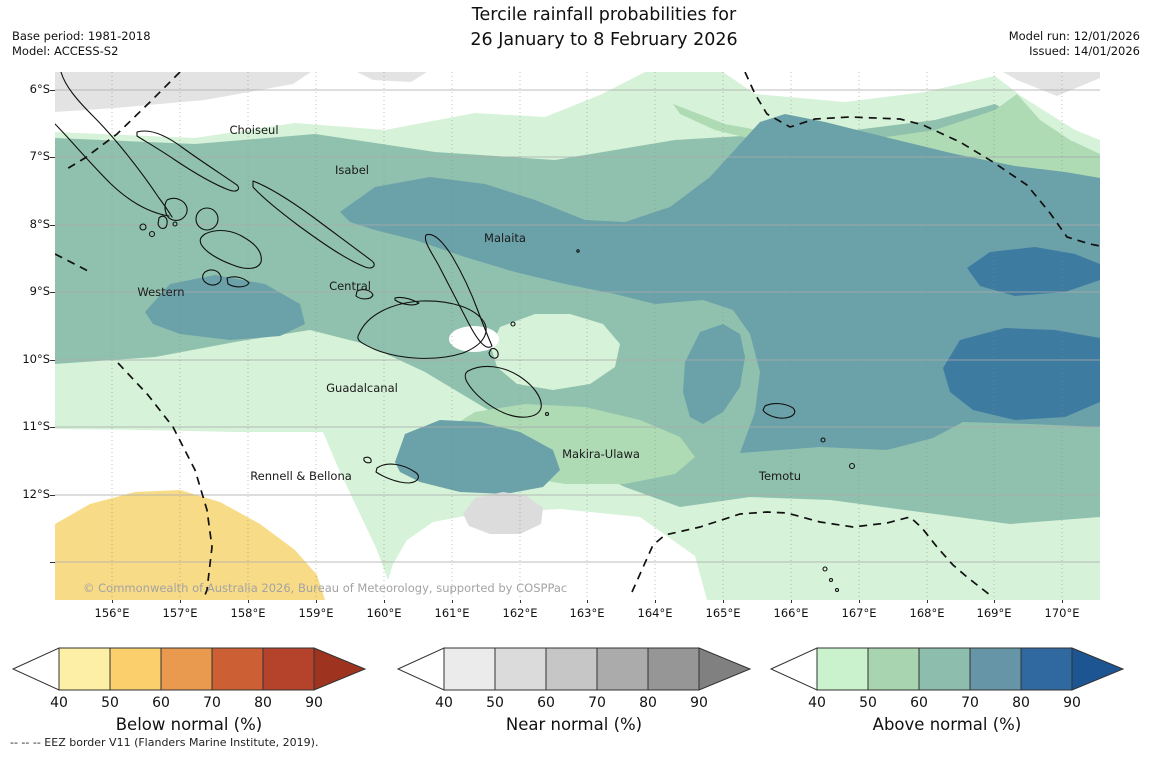 Image resolution: width=1150 pixels, height=758 pixels. Describe the element at coordinates (384, 613) in the screenshot. I see `lon-label-160e: 160°E` at that location.